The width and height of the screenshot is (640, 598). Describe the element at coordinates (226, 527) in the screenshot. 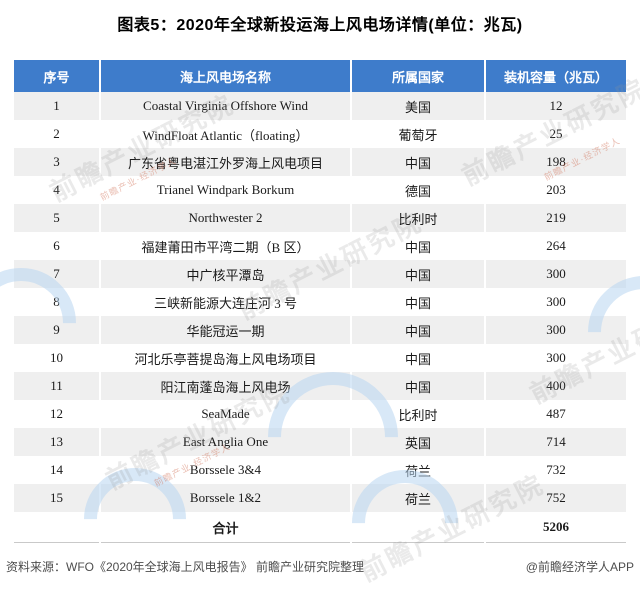

I see `total-label: 合计` at that location.